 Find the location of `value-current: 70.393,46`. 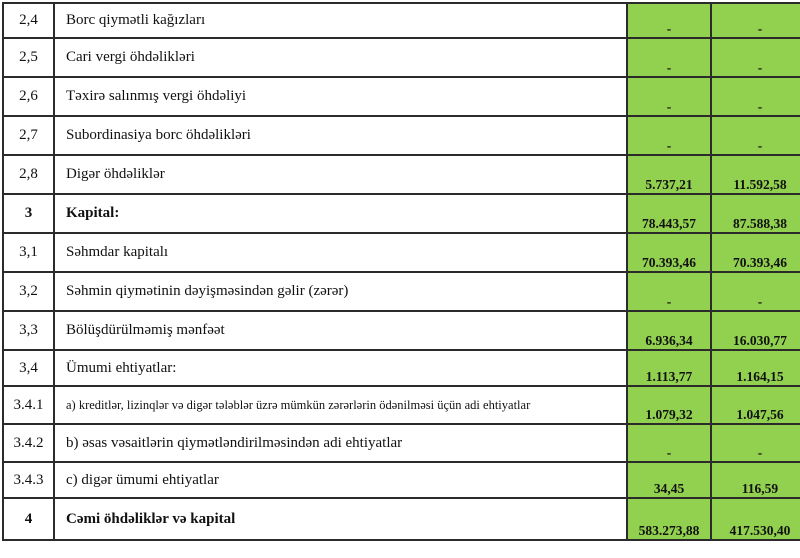

value-current: 70.393,46 is located at coordinates (669, 252).